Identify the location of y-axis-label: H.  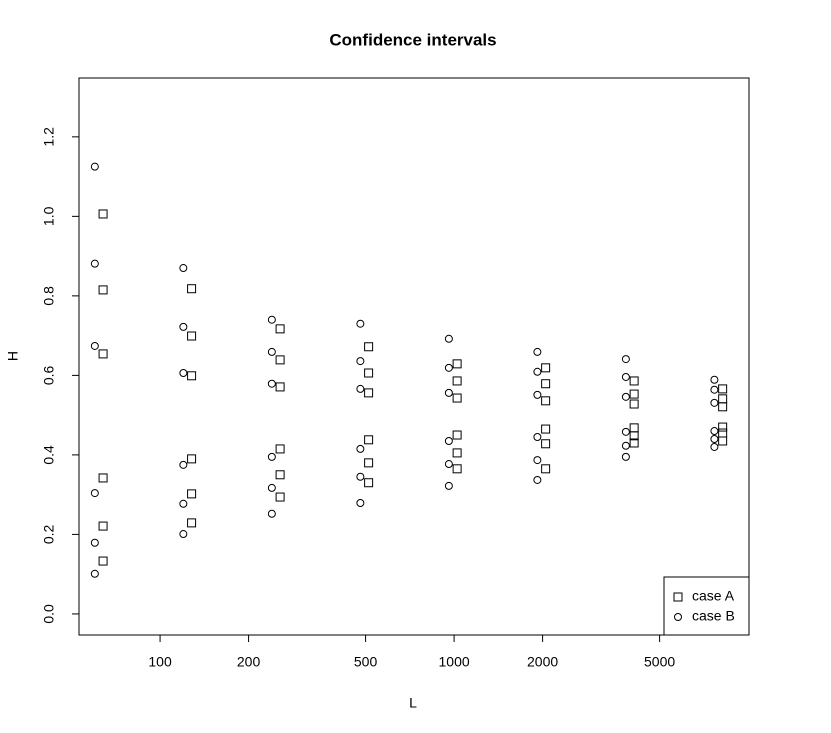
(13, 356).